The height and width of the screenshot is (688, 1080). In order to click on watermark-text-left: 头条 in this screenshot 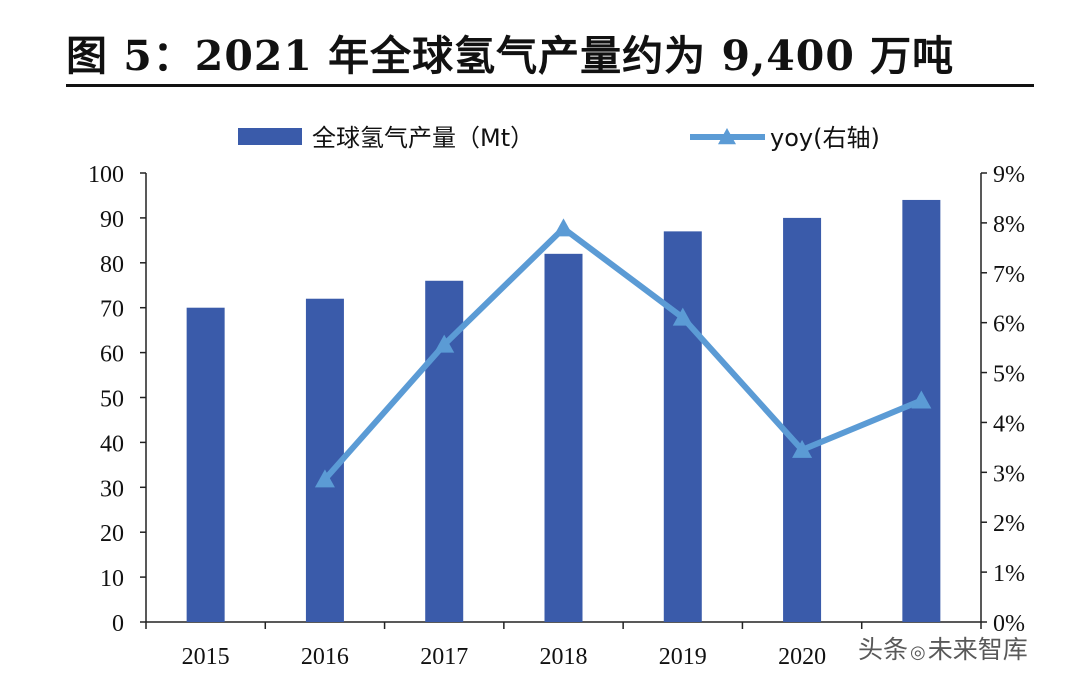, I will do `click(883, 649)`.